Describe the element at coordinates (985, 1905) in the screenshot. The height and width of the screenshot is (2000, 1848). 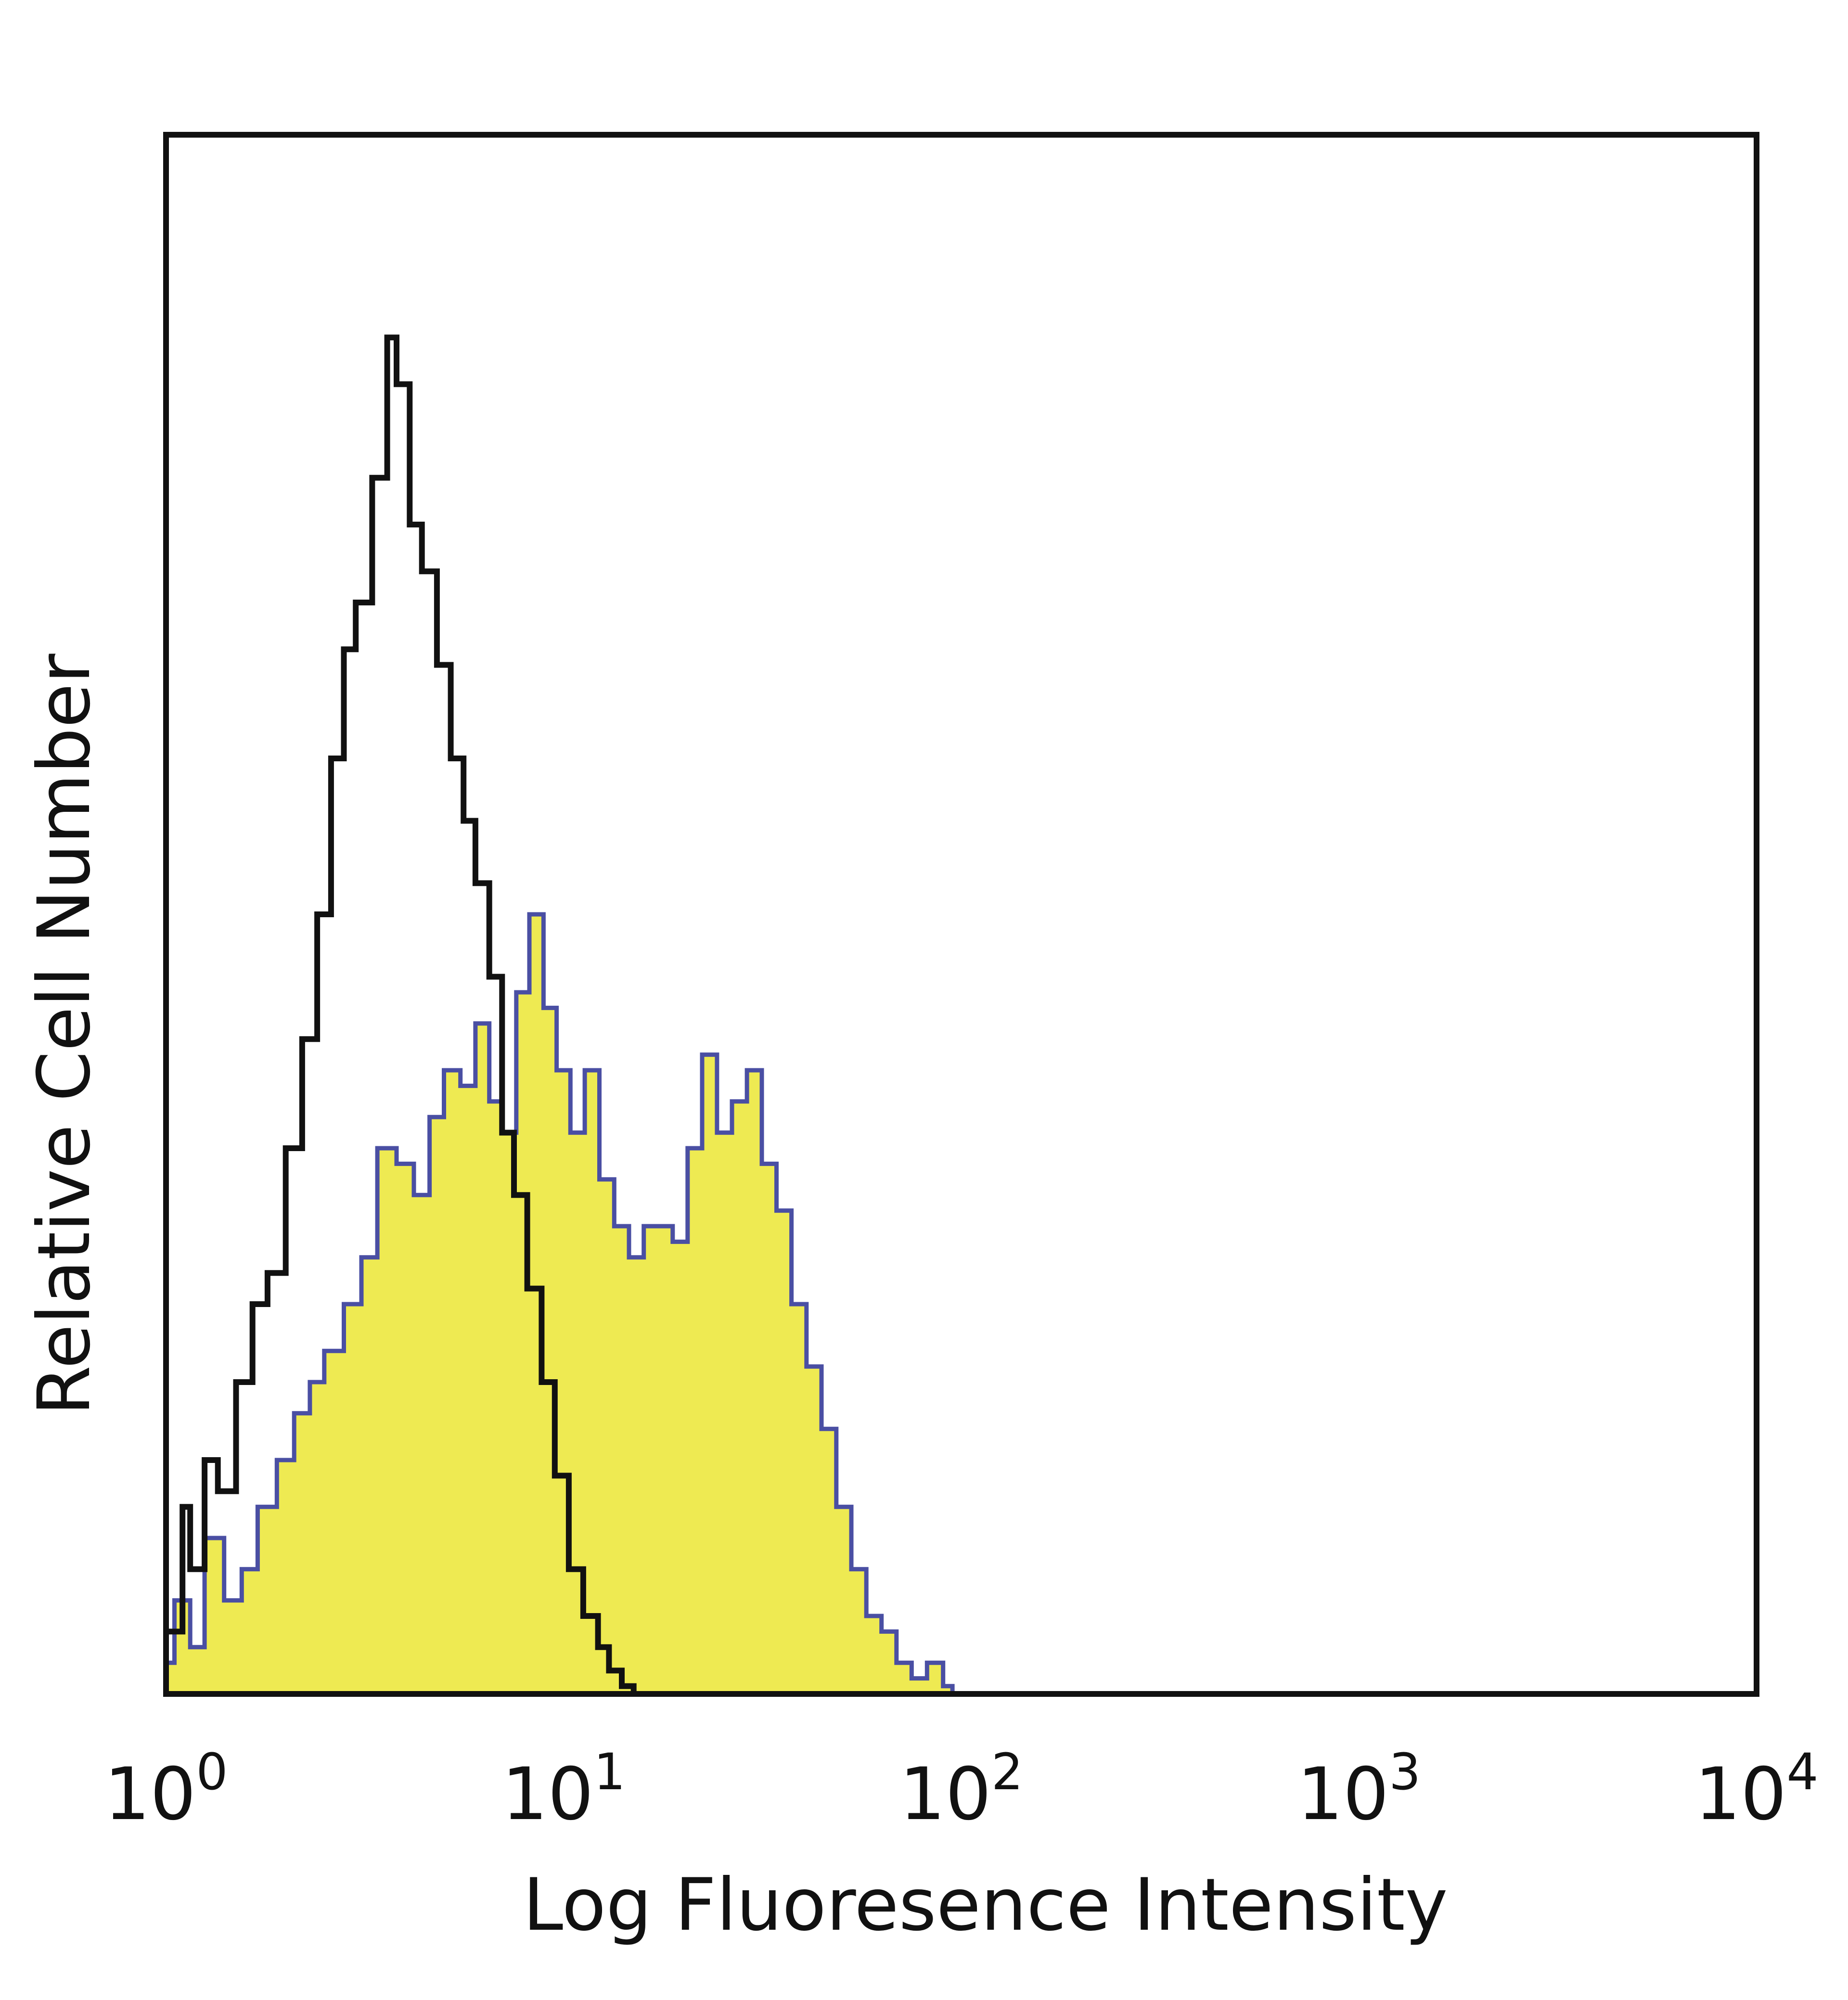
I see `x-axis-label: Log Fluoresence Intensity` at that location.